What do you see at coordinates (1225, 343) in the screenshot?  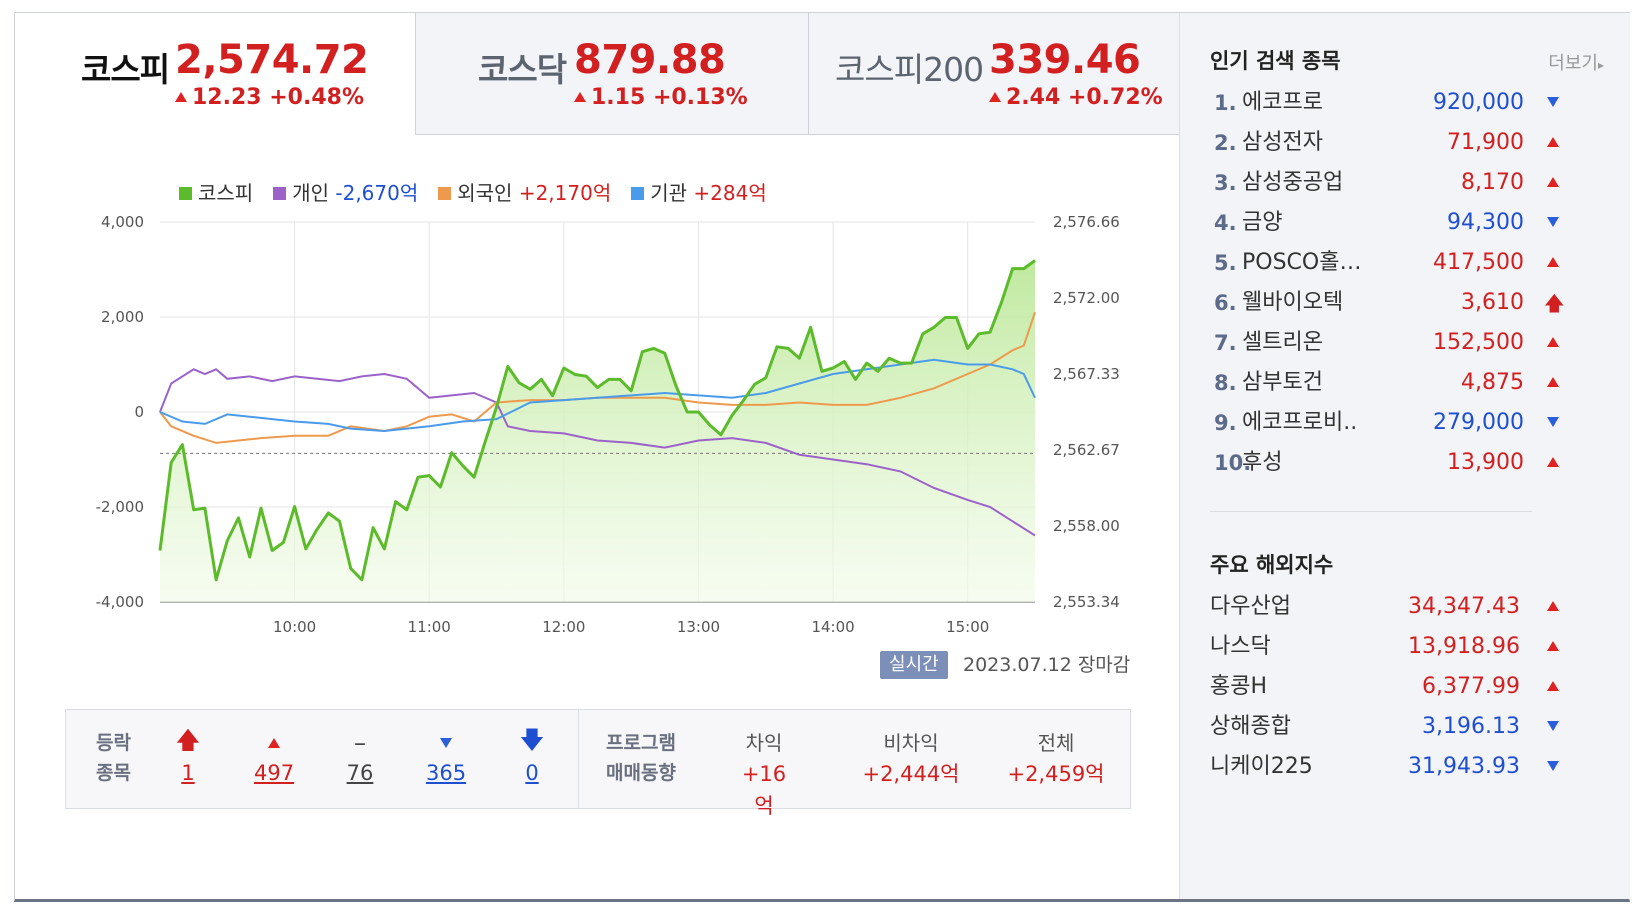 I see `rank: 7.` at bounding box center [1225, 343].